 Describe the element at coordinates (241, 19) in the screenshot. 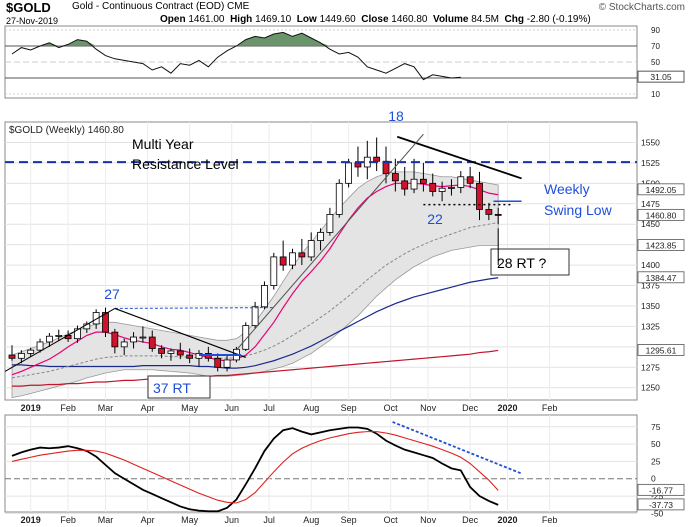

I see `high-label: High` at that location.